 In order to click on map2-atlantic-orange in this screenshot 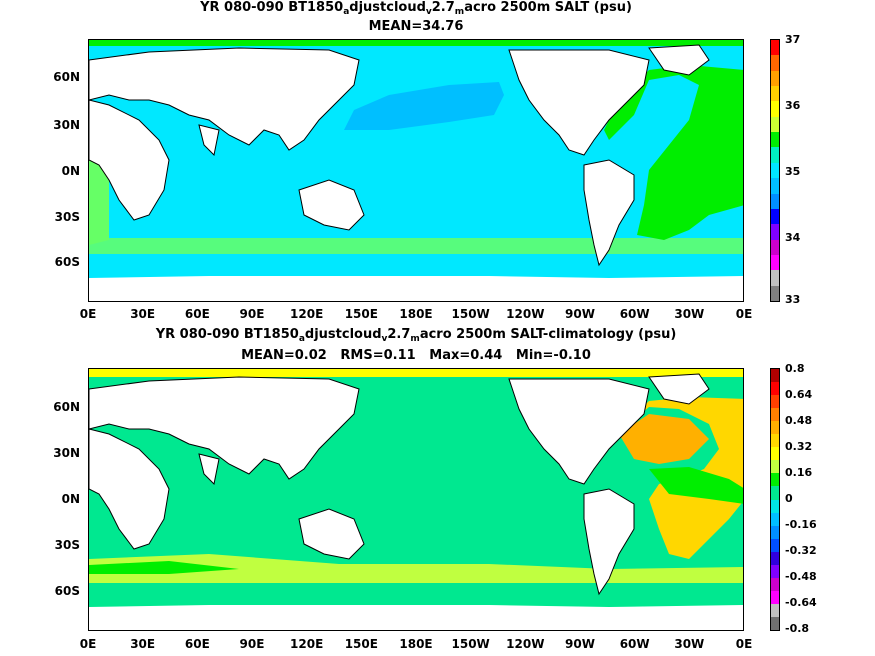, I will do `click(664, 439)`.